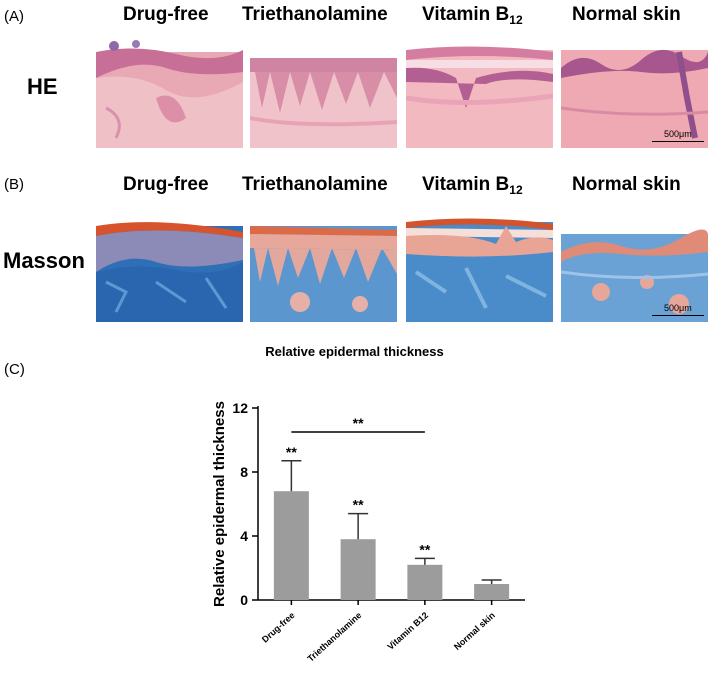 The width and height of the screenshot is (709, 681). What do you see at coordinates (315, 184) in the screenshot?
I see `masson-column-title-triethanolamine: Triethanolamine` at bounding box center [315, 184].